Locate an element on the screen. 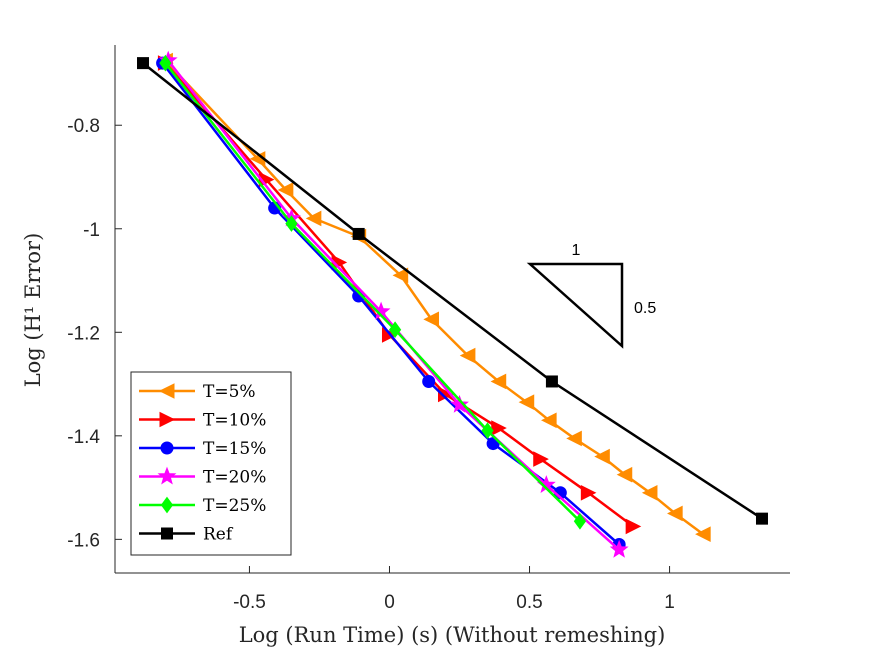 The image size is (875, 656). y-tick-label: -1.2 is located at coordinates (83, 333).